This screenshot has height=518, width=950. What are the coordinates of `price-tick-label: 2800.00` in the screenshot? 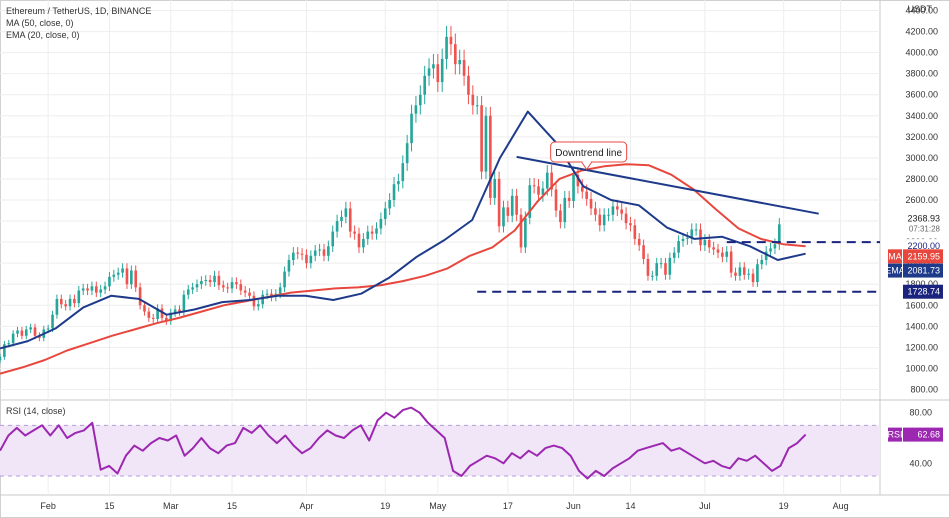 It's located at (921, 179).